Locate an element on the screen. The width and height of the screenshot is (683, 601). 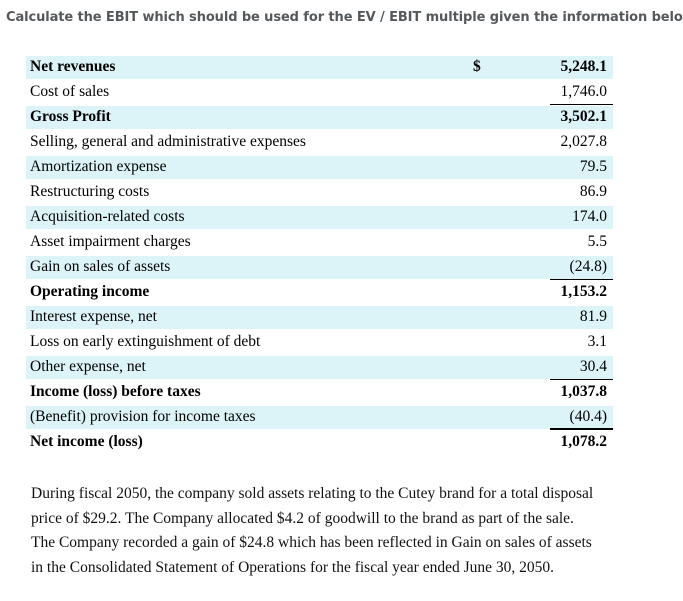
row-label: Amortization expense is located at coordinates (98, 166).